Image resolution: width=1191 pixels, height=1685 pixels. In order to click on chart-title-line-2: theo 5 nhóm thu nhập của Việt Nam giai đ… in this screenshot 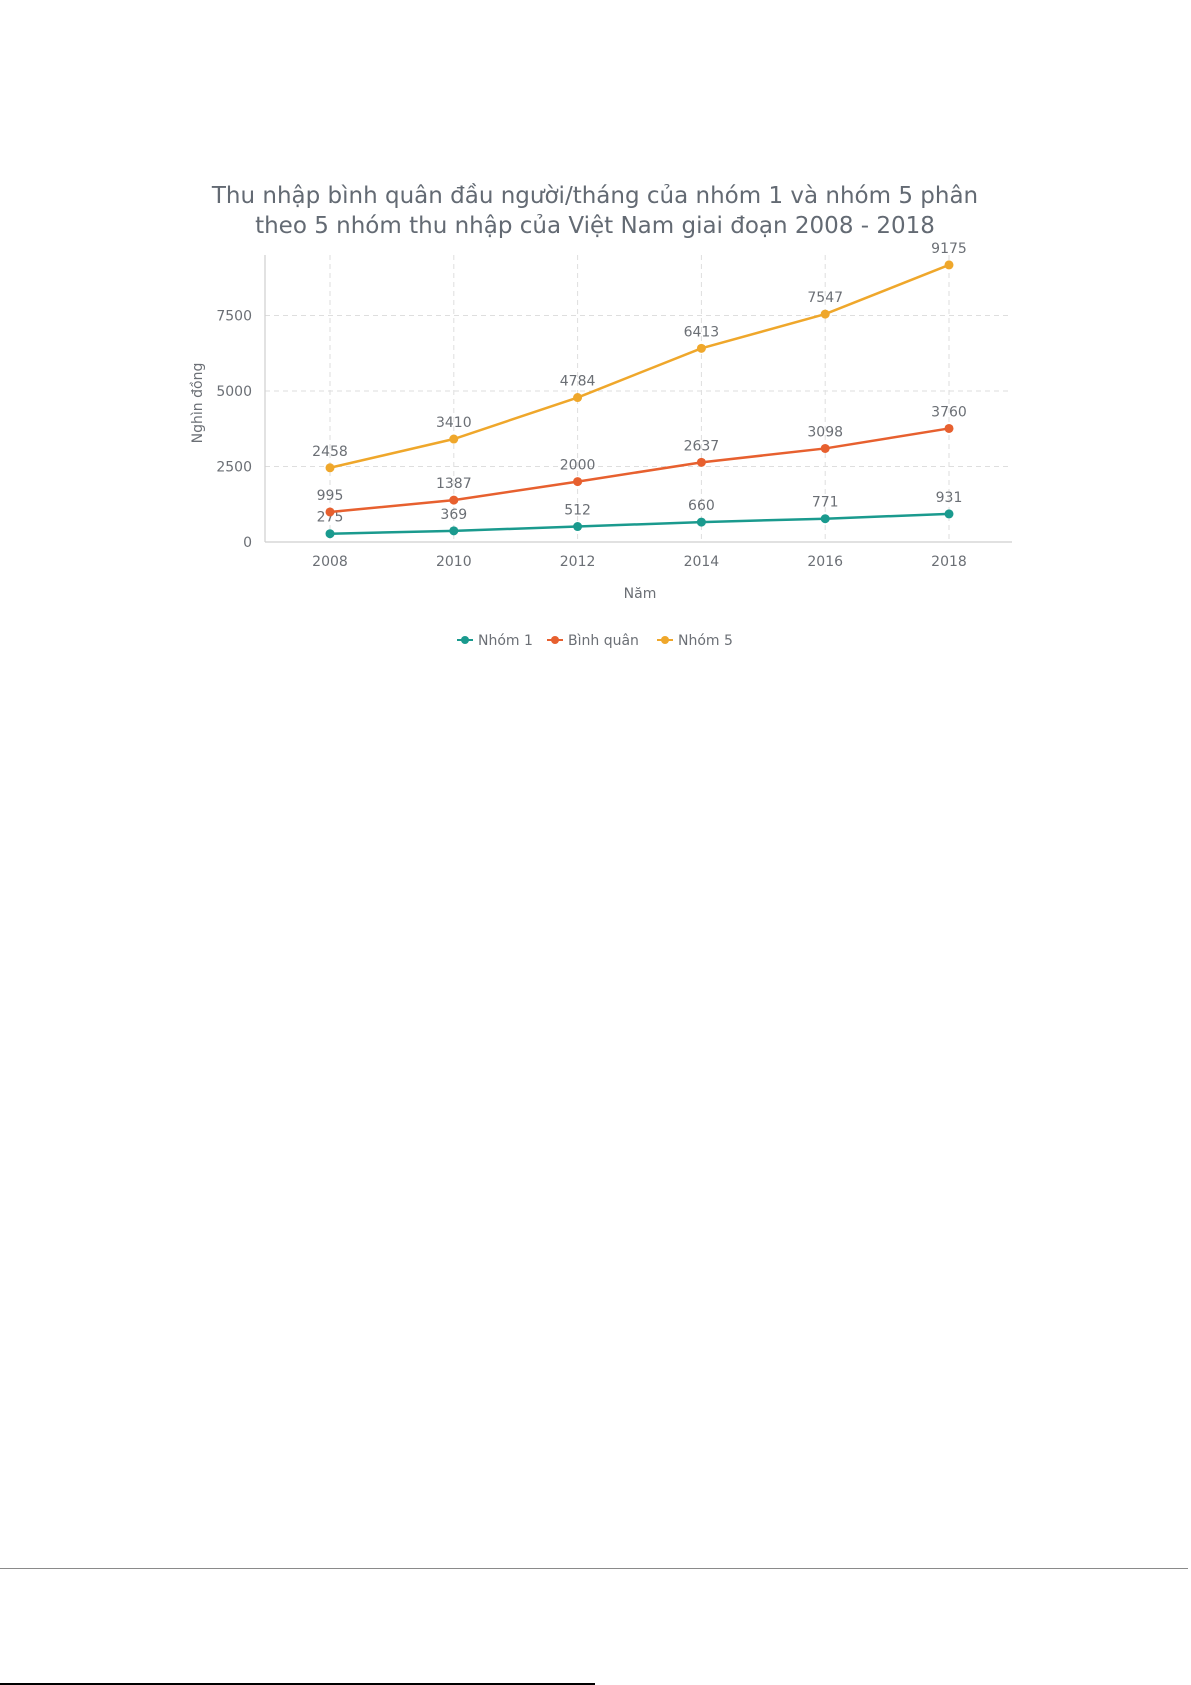, I will do `click(595, 226)`.